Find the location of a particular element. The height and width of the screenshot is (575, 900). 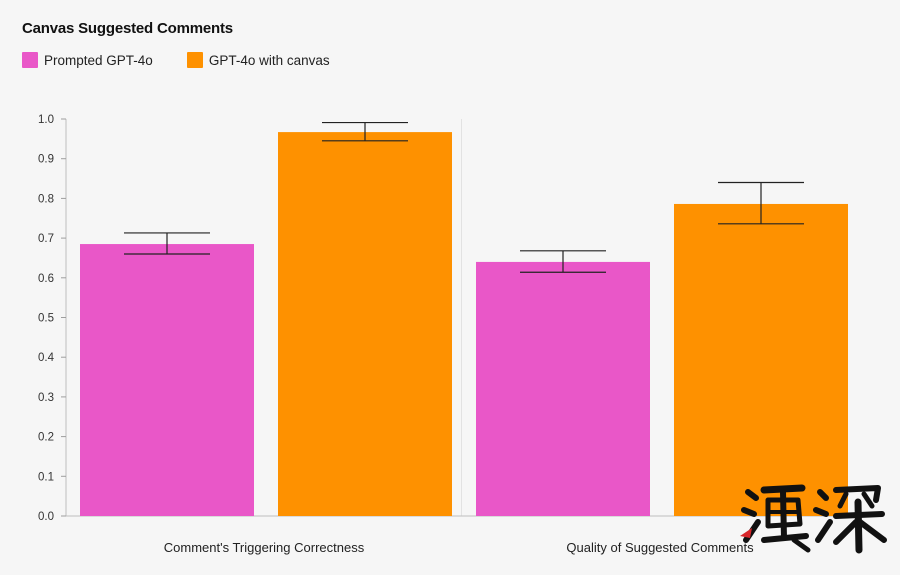

legend-item-gpt4o-canvas: GPT-4o with canvas is located at coordinates (258, 60).